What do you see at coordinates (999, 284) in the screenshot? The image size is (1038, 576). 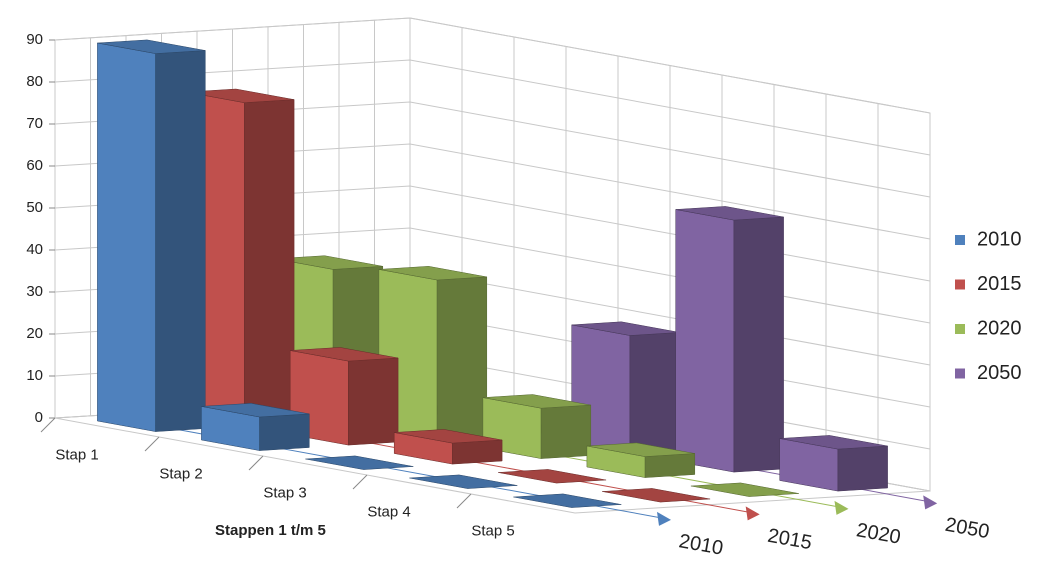 I see `legend-label: 2015` at bounding box center [999, 284].